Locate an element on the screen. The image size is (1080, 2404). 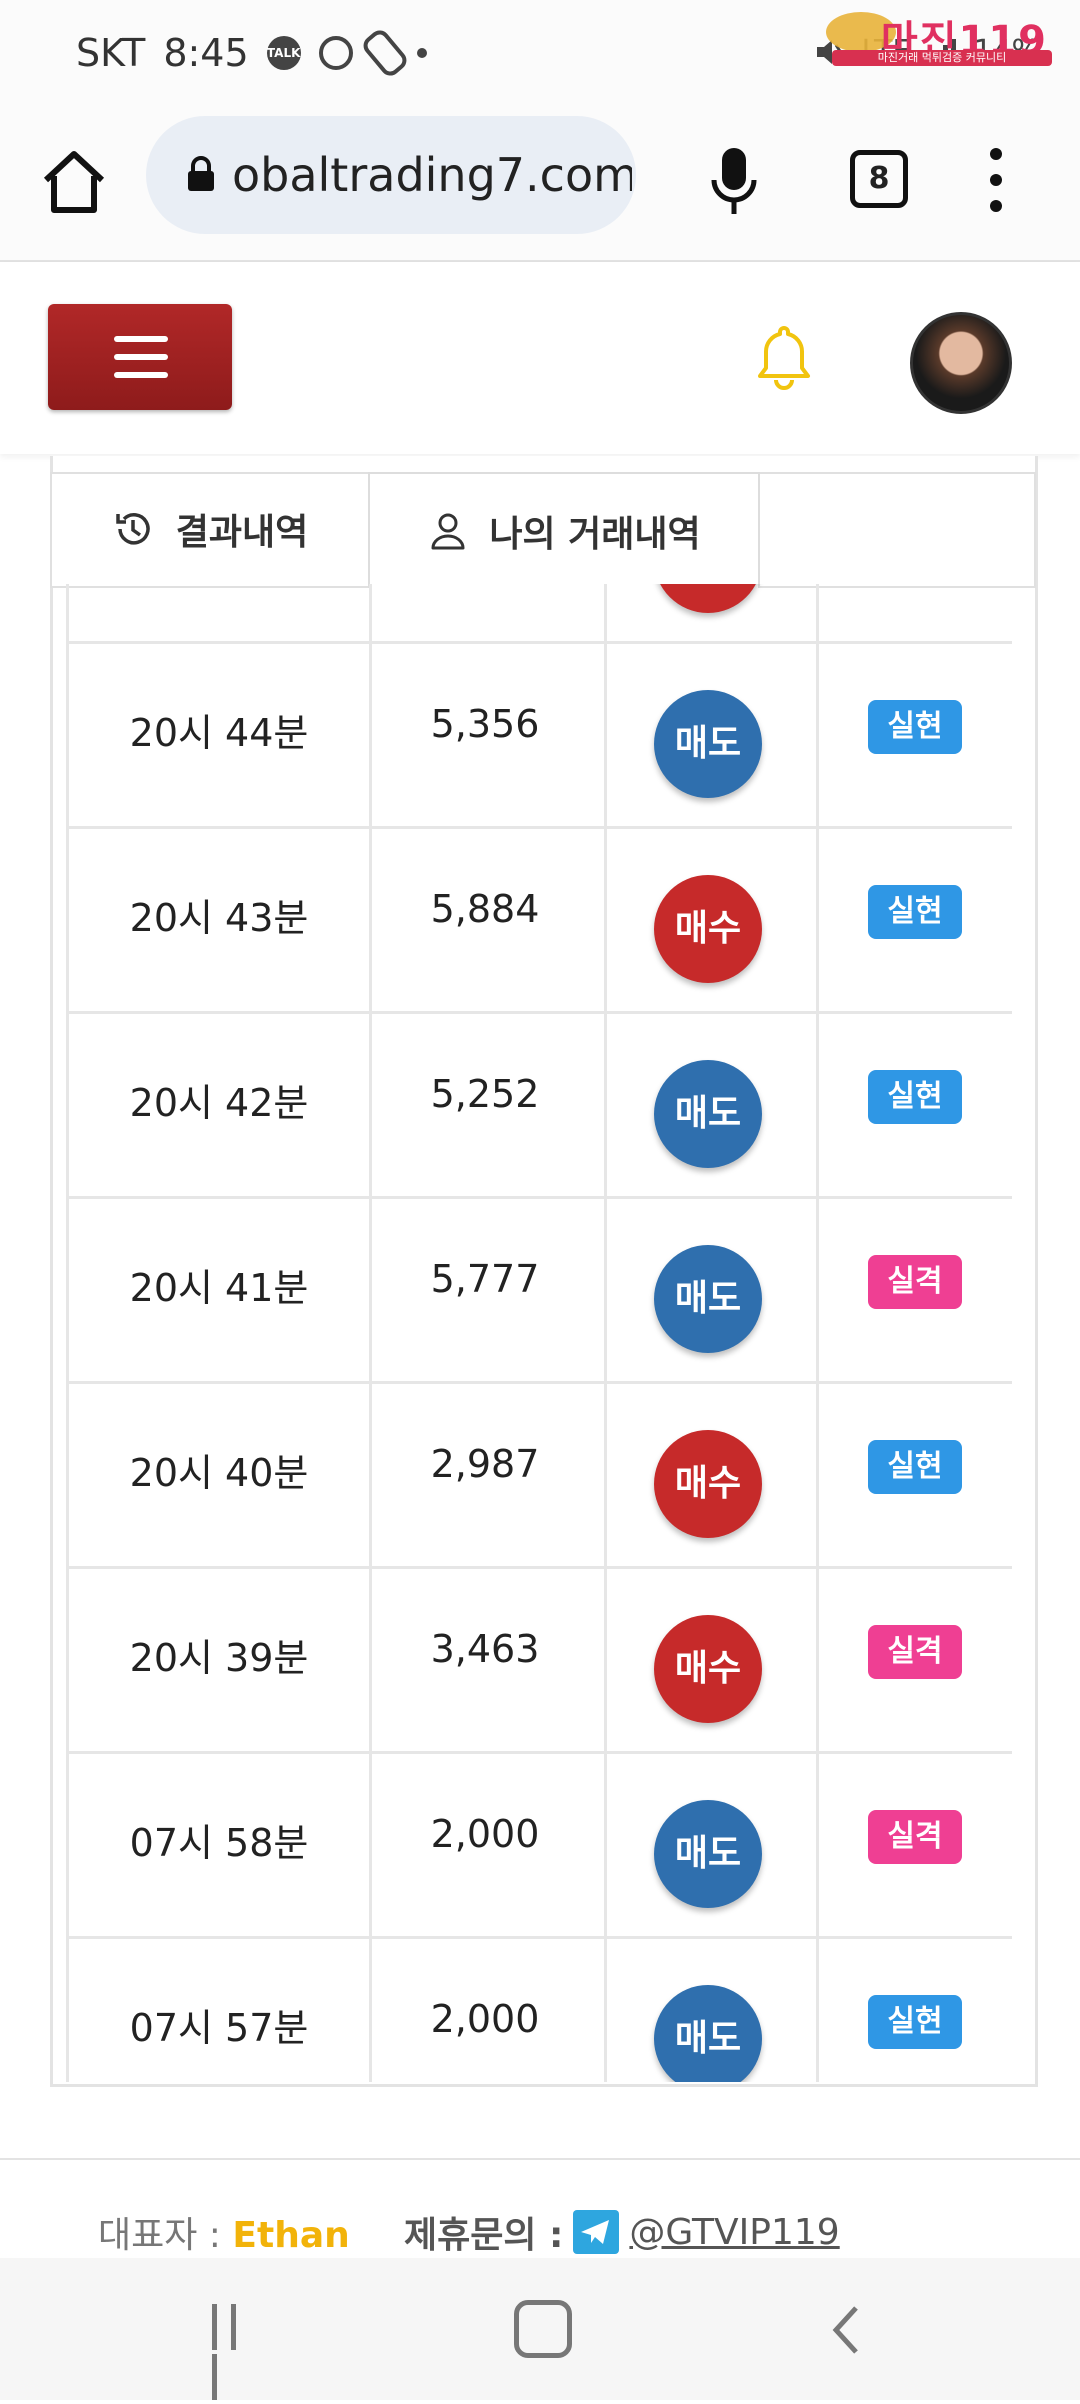
hamburger-menu-button is located at coordinates (140, 357).